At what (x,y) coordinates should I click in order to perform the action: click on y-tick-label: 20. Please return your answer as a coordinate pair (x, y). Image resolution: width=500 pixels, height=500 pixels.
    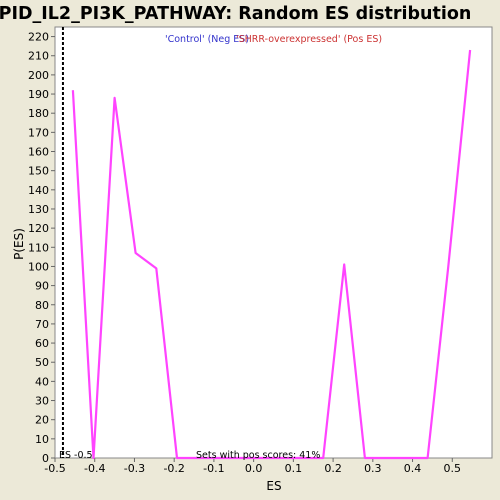
    Looking at the image, I should click on (42, 420).